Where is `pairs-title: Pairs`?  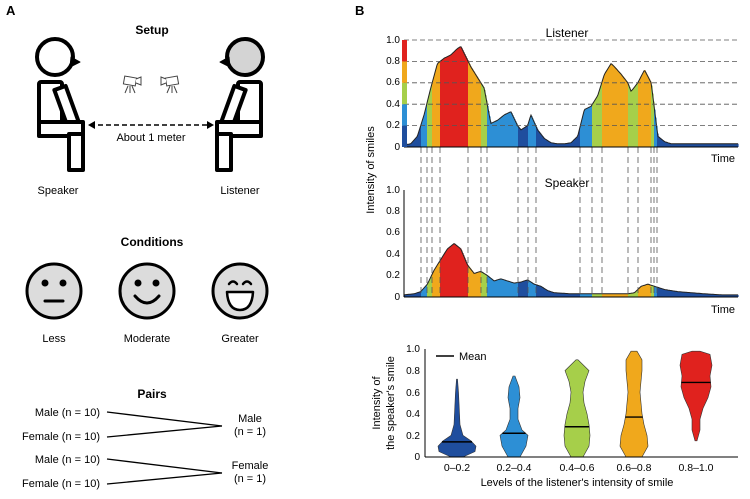
pairs-title: Pairs is located at coordinates (152, 394).